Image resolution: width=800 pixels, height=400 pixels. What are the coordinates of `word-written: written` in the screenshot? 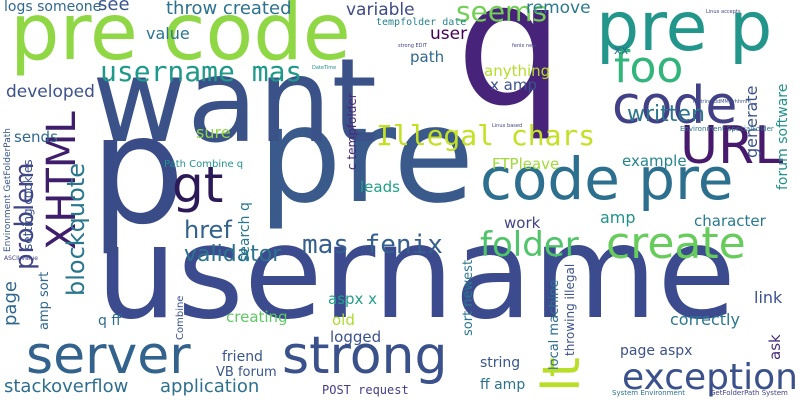 It's located at (666, 114).